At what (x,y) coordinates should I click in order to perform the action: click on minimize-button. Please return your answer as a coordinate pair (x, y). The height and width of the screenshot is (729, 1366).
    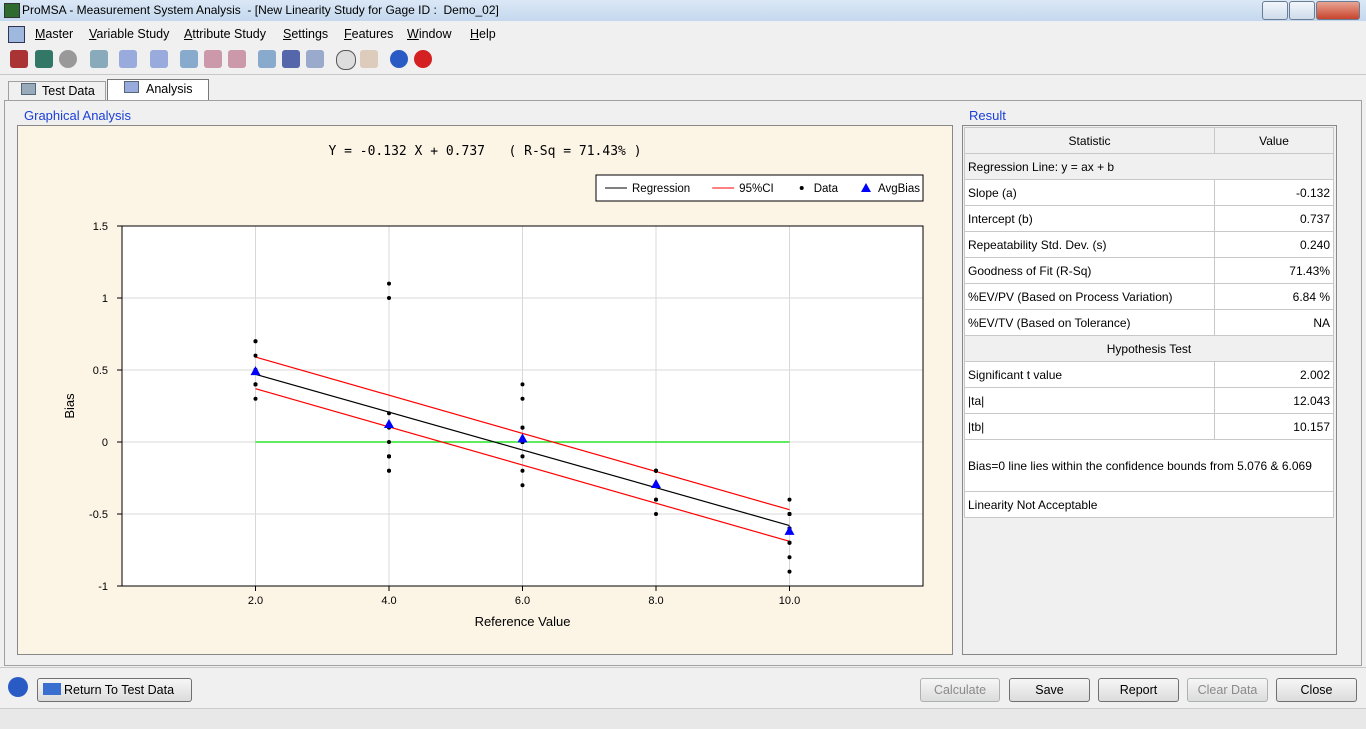
    Looking at the image, I should click on (1275, 10).